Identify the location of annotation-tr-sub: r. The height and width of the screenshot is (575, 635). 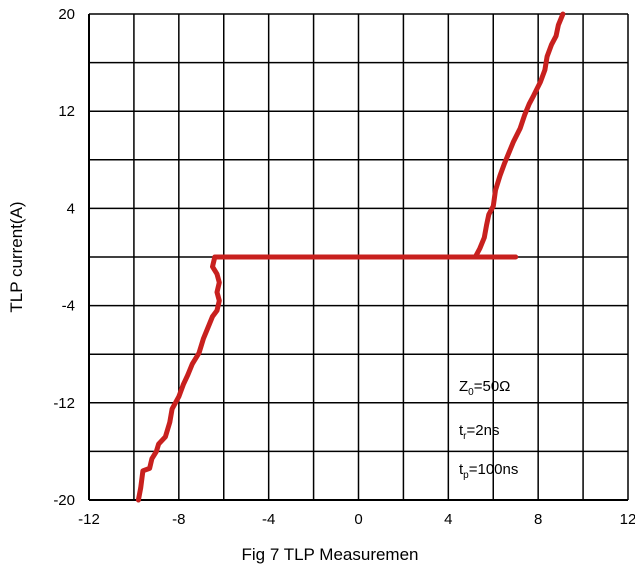
(465, 436).